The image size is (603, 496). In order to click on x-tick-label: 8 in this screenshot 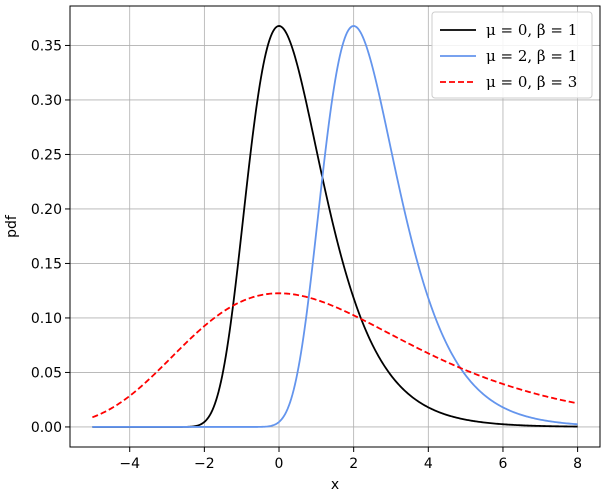, I will do `click(577, 464)`.